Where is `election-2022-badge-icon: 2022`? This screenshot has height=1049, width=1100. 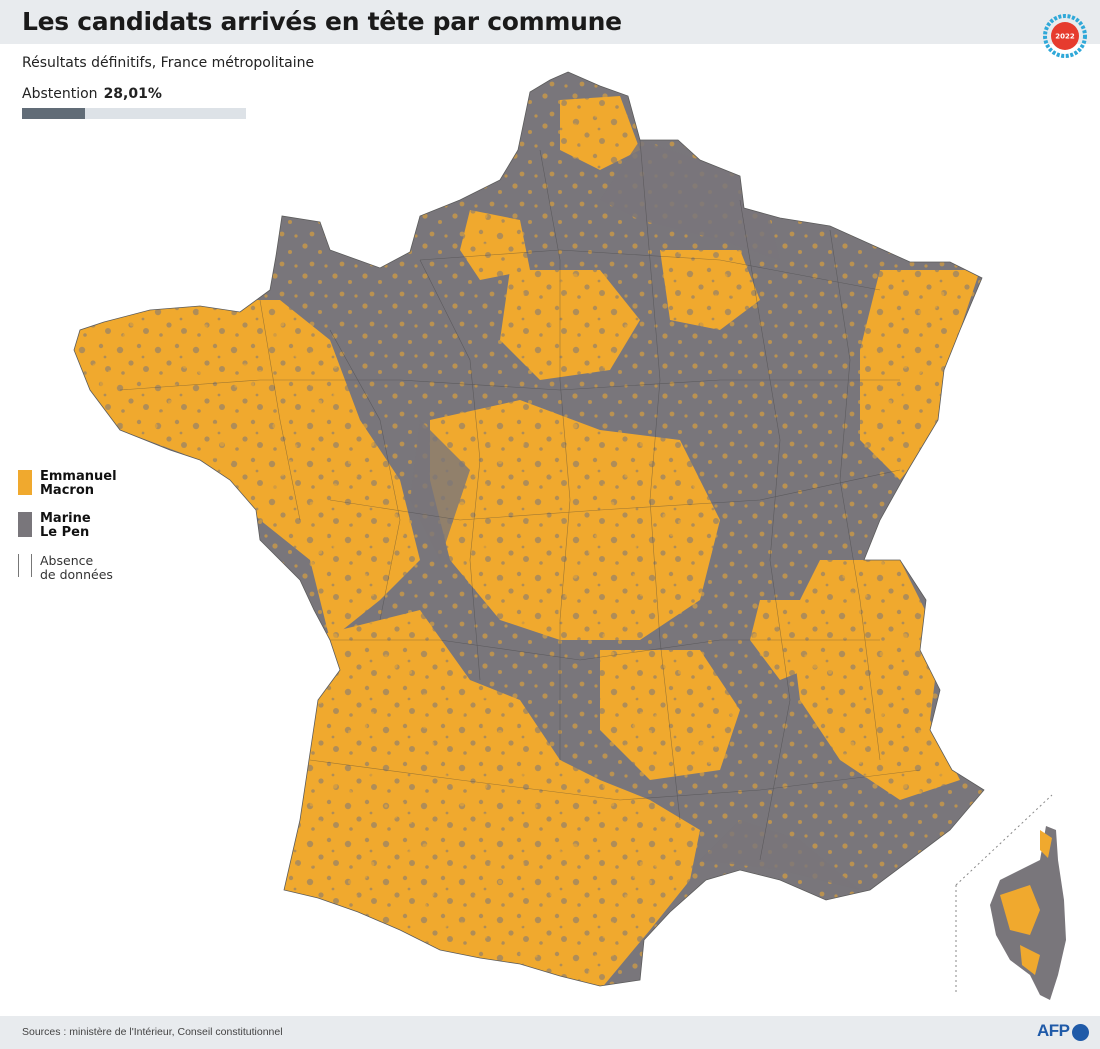 election-2022-badge-icon: 2022 is located at coordinates (1065, 36).